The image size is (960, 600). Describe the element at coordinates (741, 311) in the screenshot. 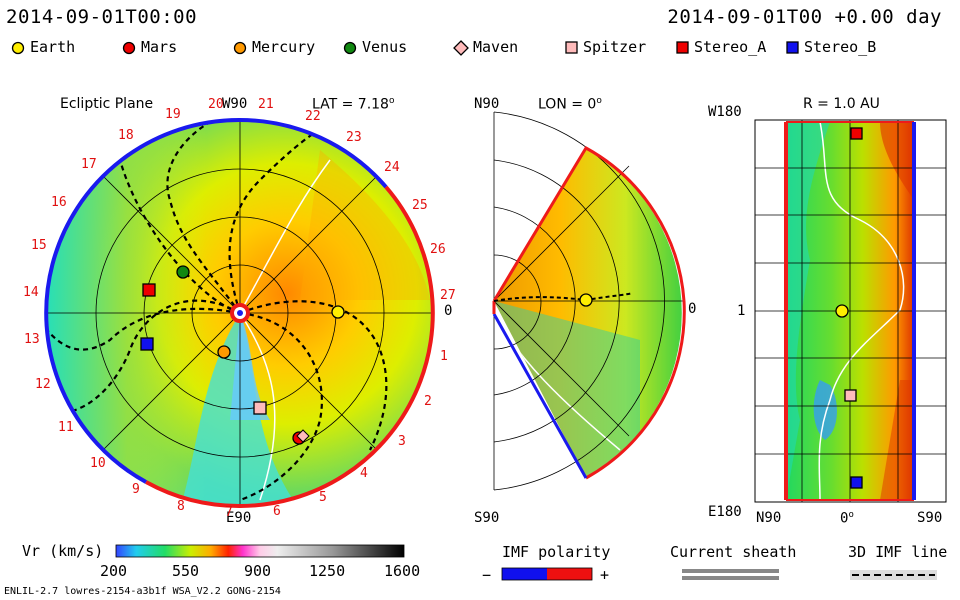

I see `radial-mid-label: 1` at that location.